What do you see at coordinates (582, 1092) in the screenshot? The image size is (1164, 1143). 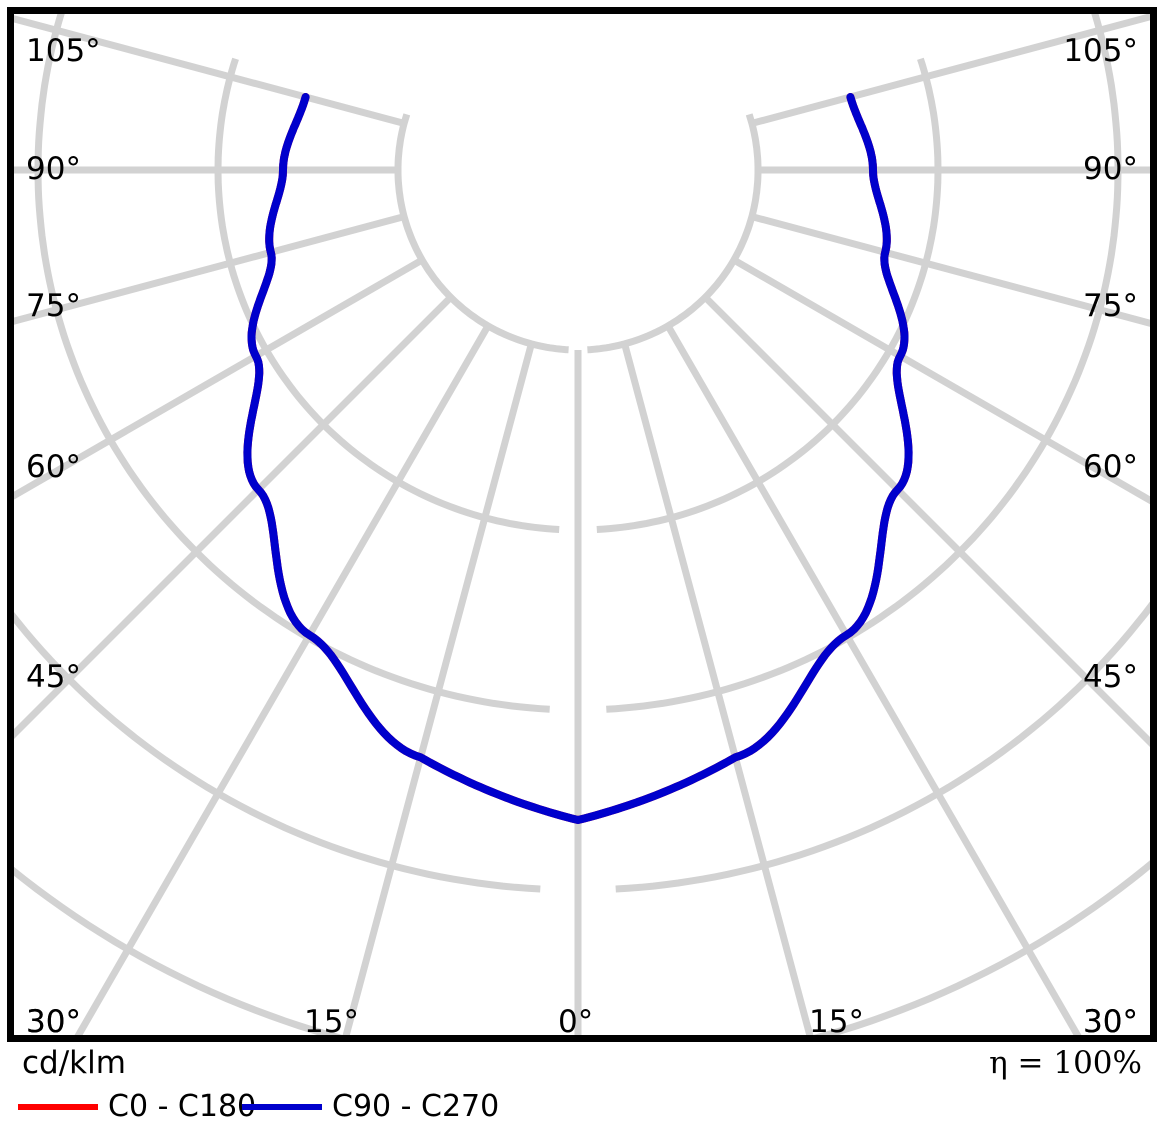 I see `chart-legend: cd/klm η = 100% C0 - C180 C90 - C270` at bounding box center [582, 1092].